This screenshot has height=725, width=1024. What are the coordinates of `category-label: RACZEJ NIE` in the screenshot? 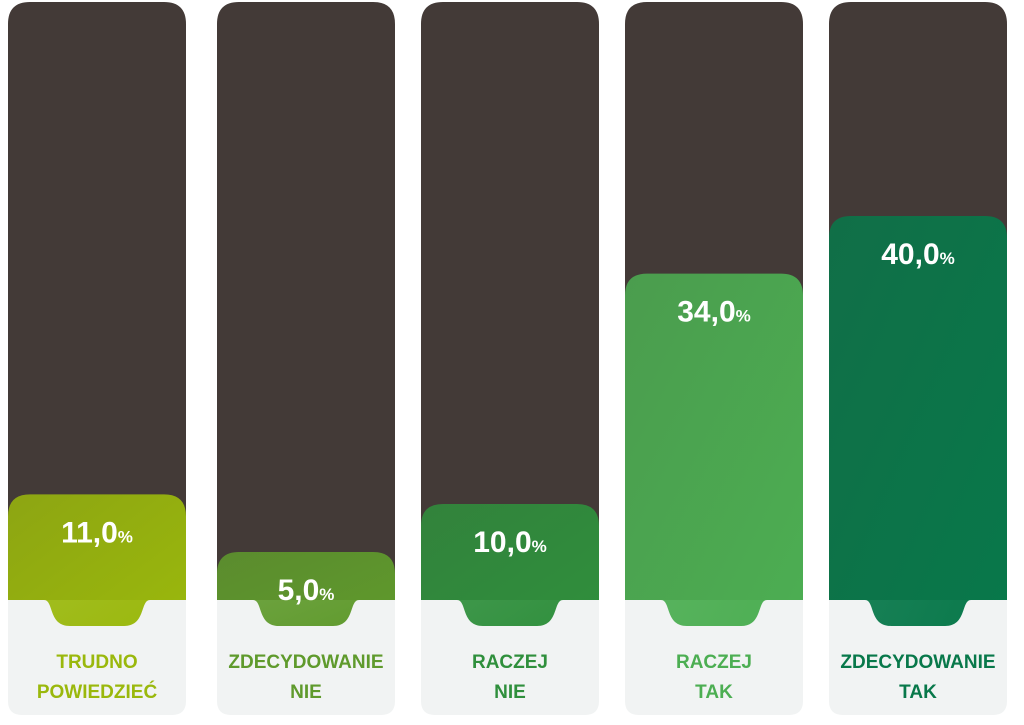 It's located at (509, 677).